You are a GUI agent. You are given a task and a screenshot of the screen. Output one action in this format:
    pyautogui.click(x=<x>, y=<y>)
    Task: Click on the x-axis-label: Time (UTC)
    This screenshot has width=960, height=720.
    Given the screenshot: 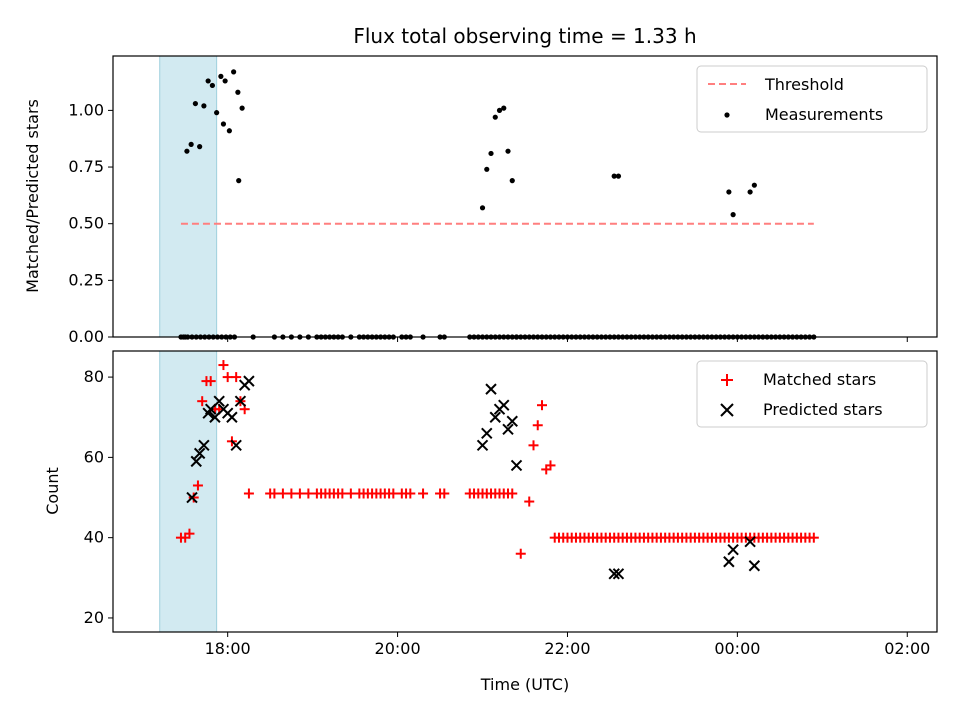 What is the action you would take?
    pyautogui.click(x=524, y=684)
    